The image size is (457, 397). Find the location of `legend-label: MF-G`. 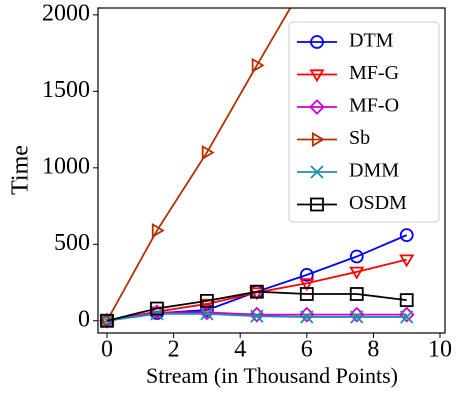

legend-label: MF-G is located at coordinates (374, 73).